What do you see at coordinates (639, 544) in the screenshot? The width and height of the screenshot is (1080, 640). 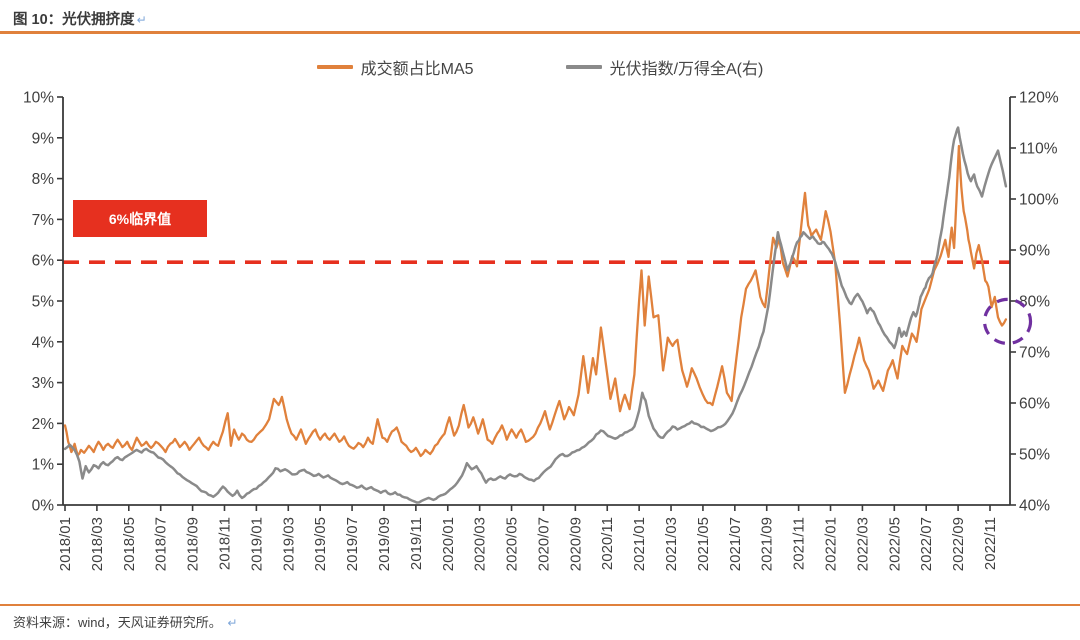 I see `axis-tick-label: 2021/01` at bounding box center [639, 544].